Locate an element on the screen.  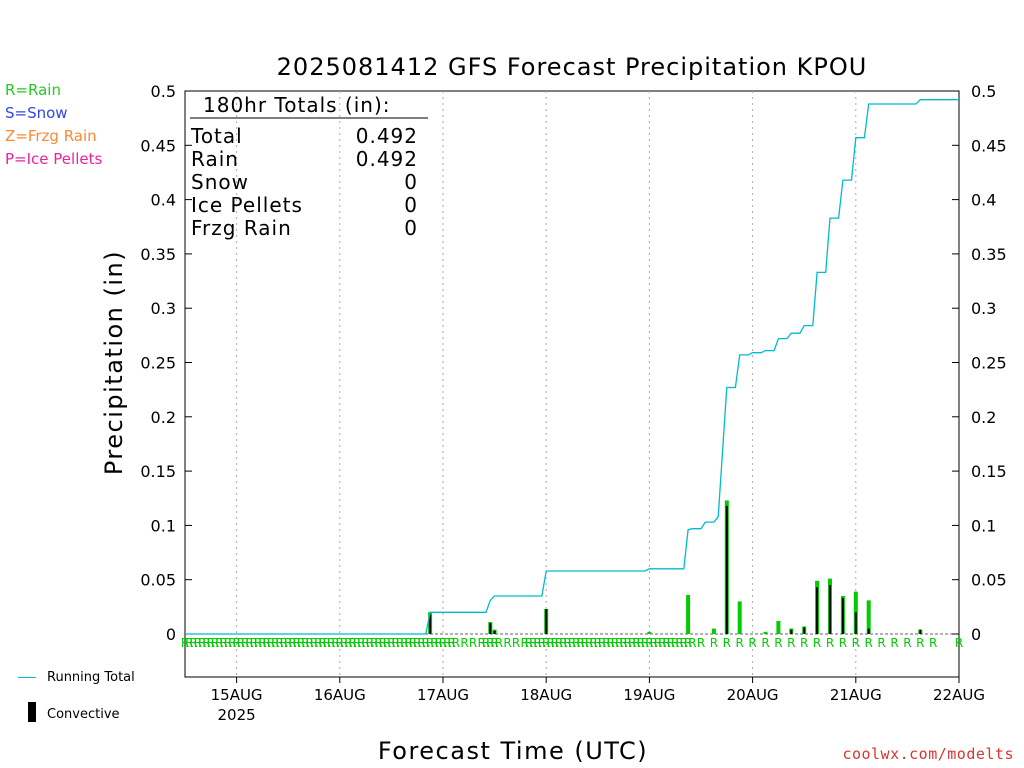
totals-row-label: Frzg Rain is located at coordinates (241, 228).